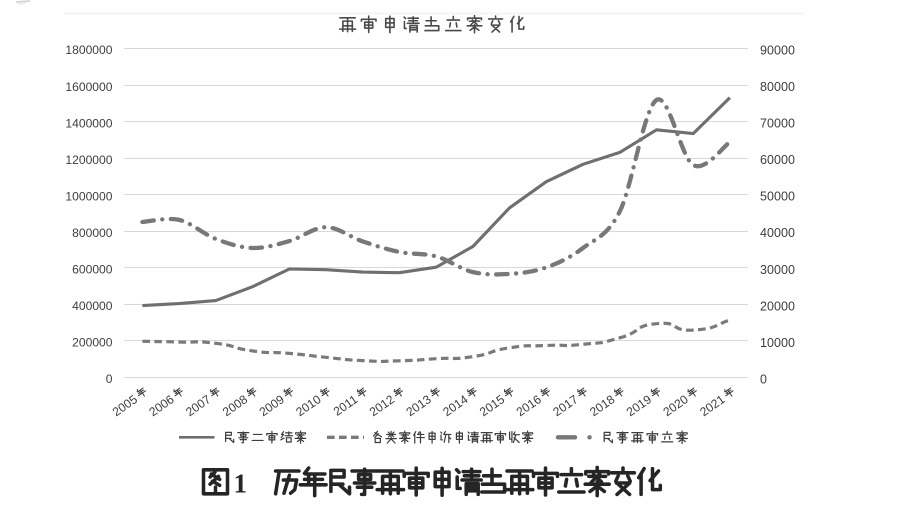 Image resolution: width=900 pixels, height=507 pixels. Describe the element at coordinates (92, 233) in the screenshot. I see `svg-text: 800000` at that location.